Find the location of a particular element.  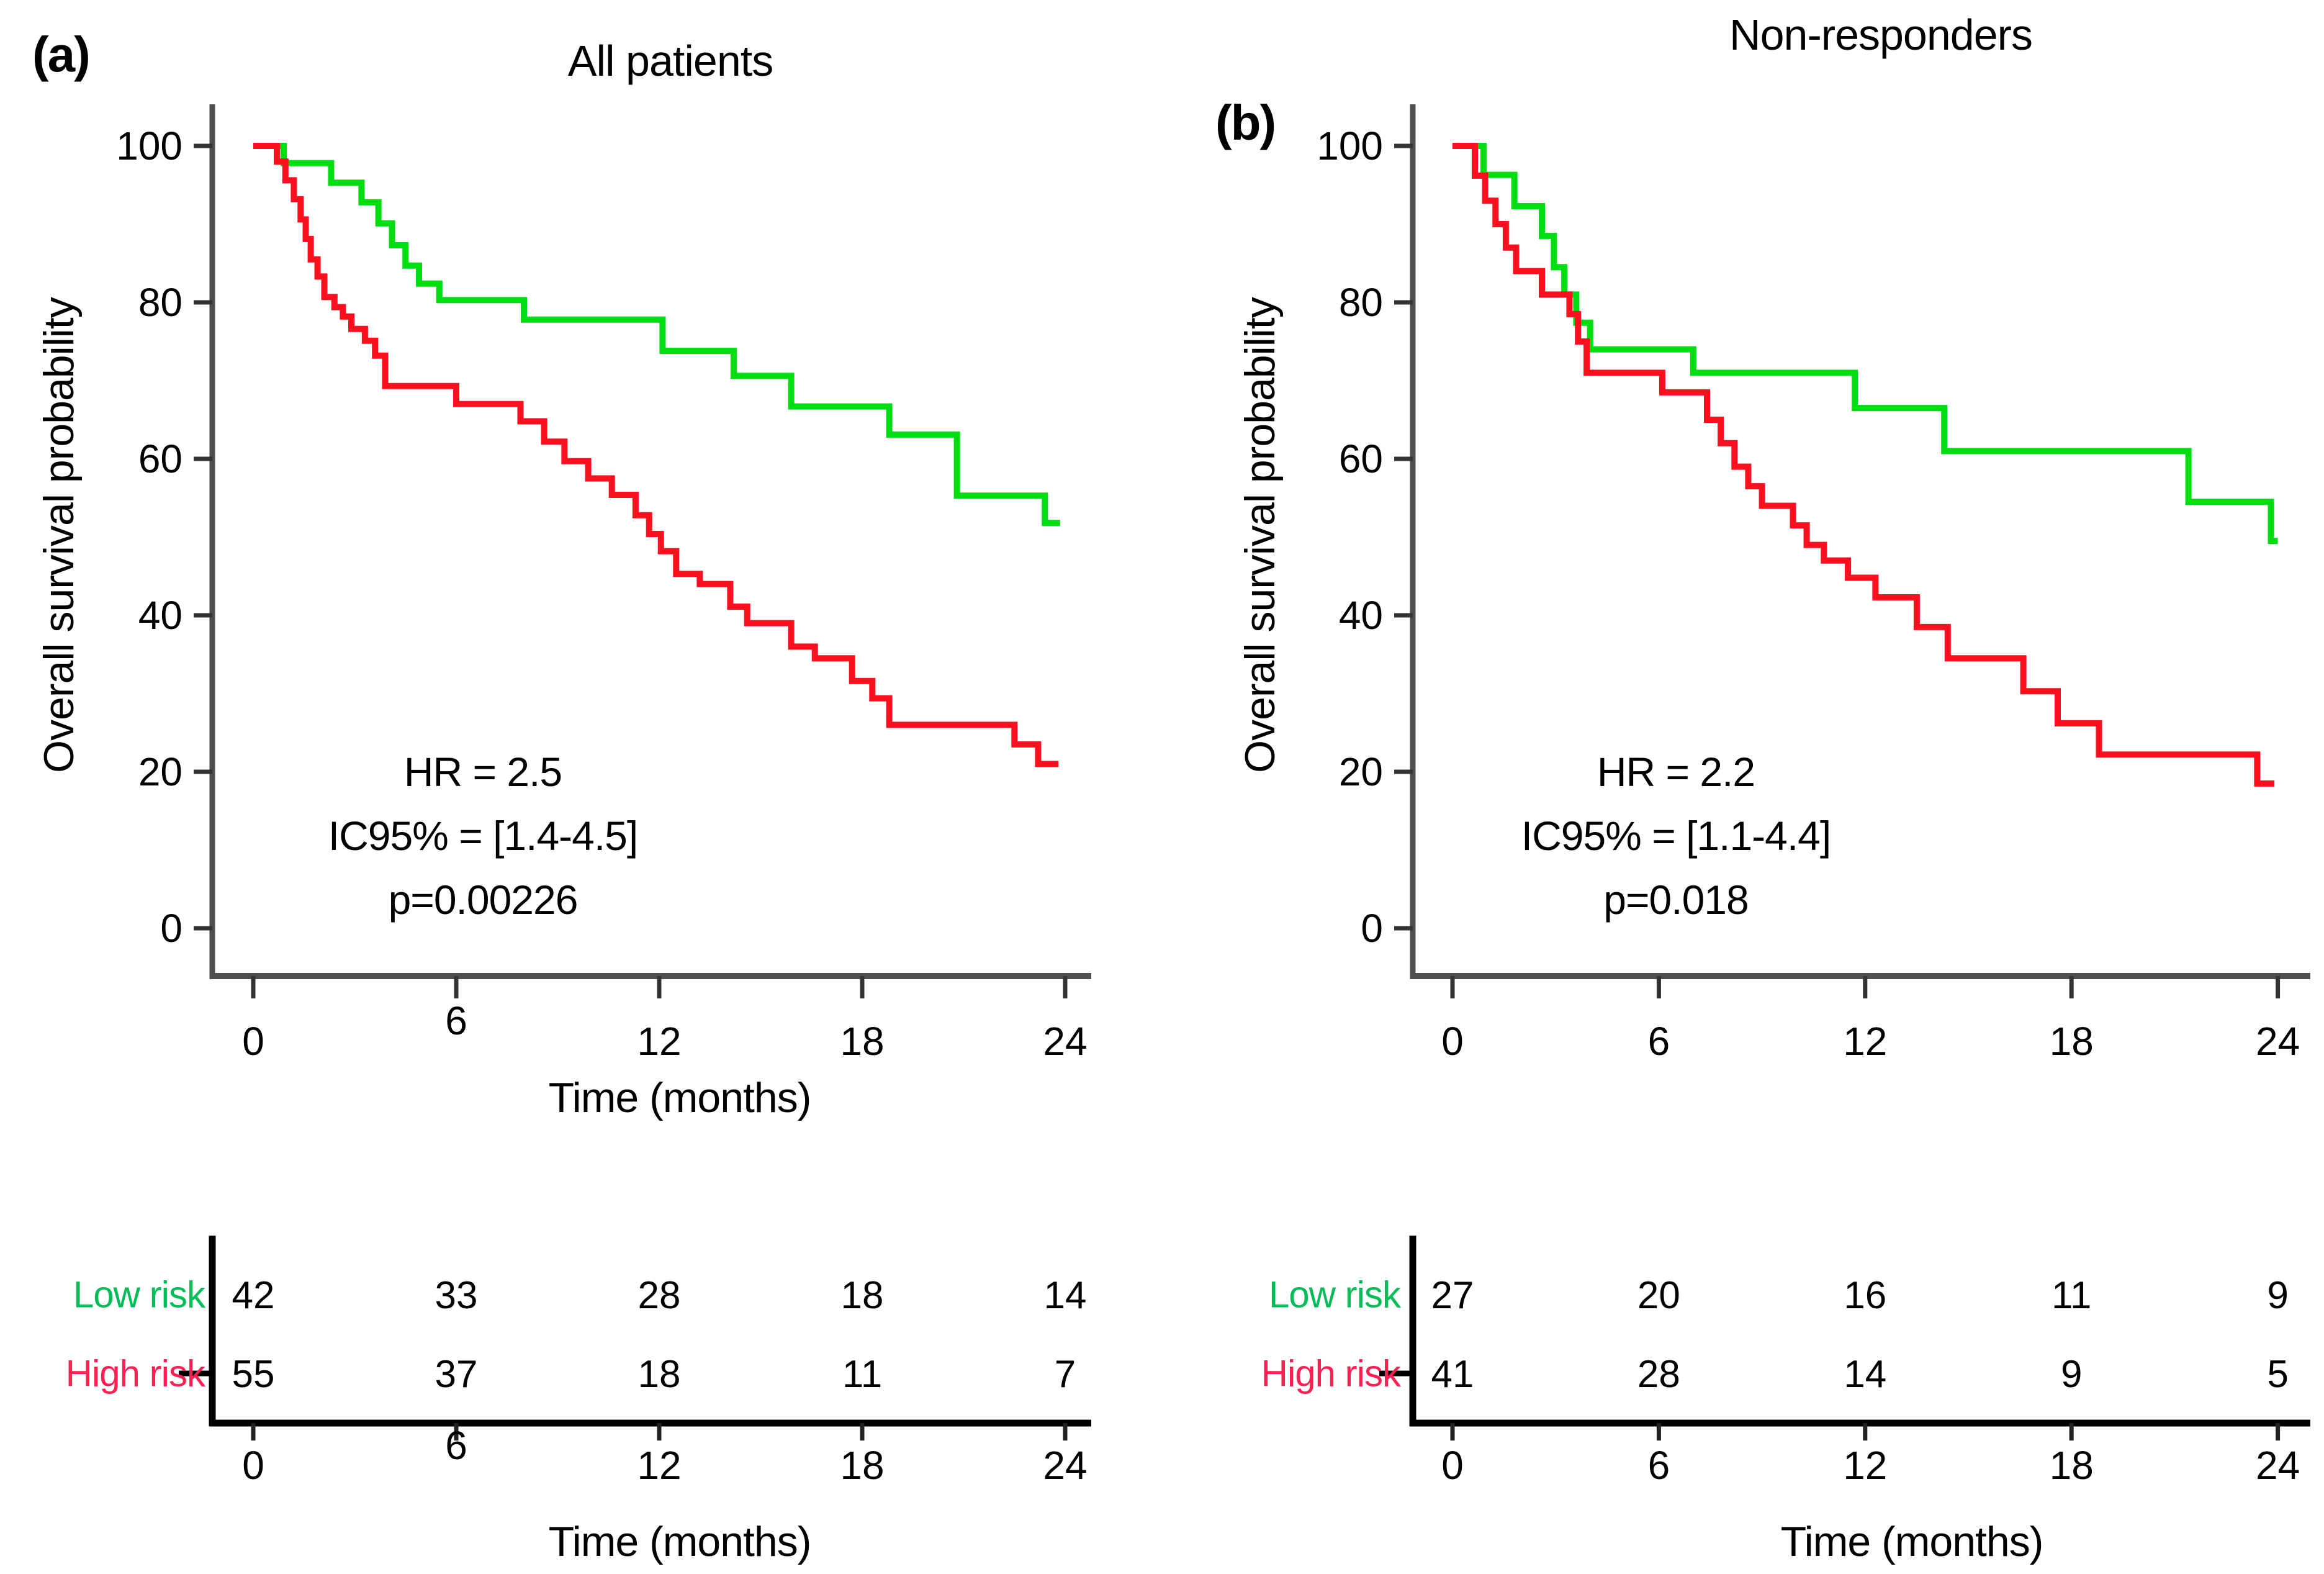

risk-count-high-t6: 28 is located at coordinates (1658, 1374).